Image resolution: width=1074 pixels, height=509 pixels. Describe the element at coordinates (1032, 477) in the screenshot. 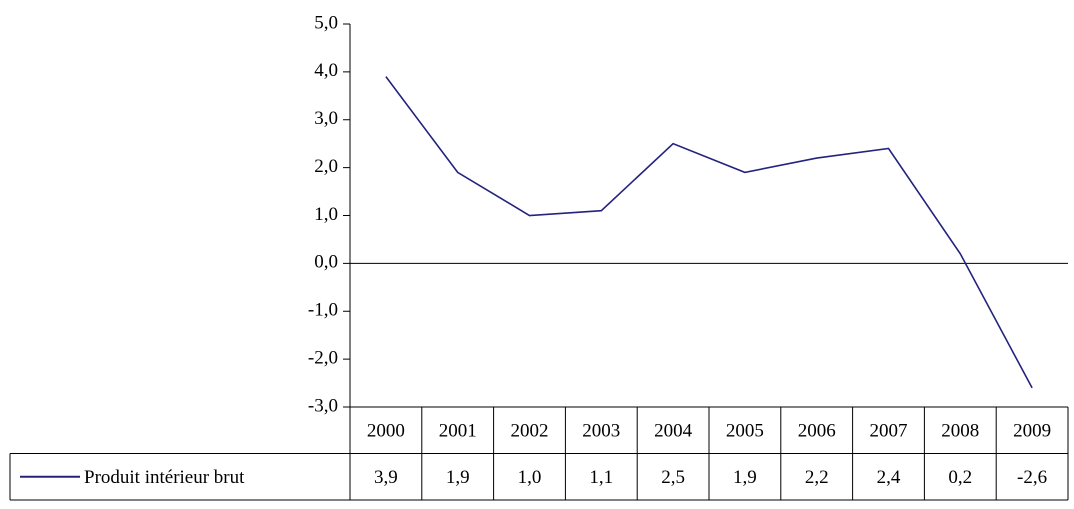

I see `data-label: -2,6` at that location.